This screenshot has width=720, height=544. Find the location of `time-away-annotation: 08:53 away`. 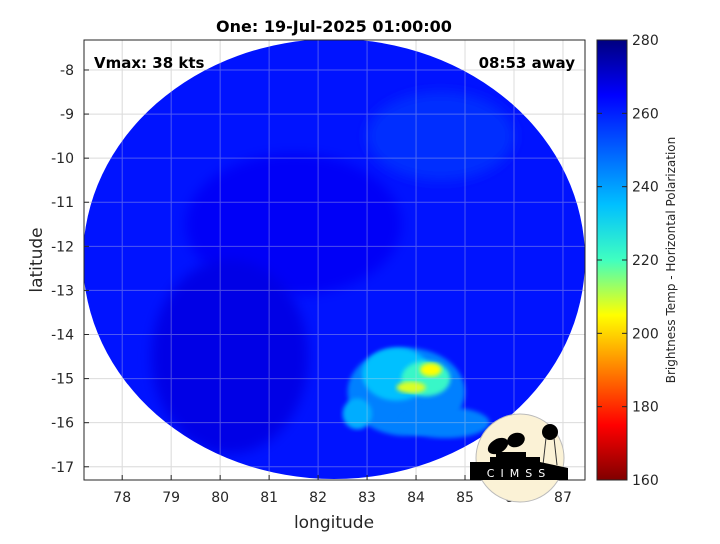

time-away-annotation: 08:53 away is located at coordinates (527, 63).